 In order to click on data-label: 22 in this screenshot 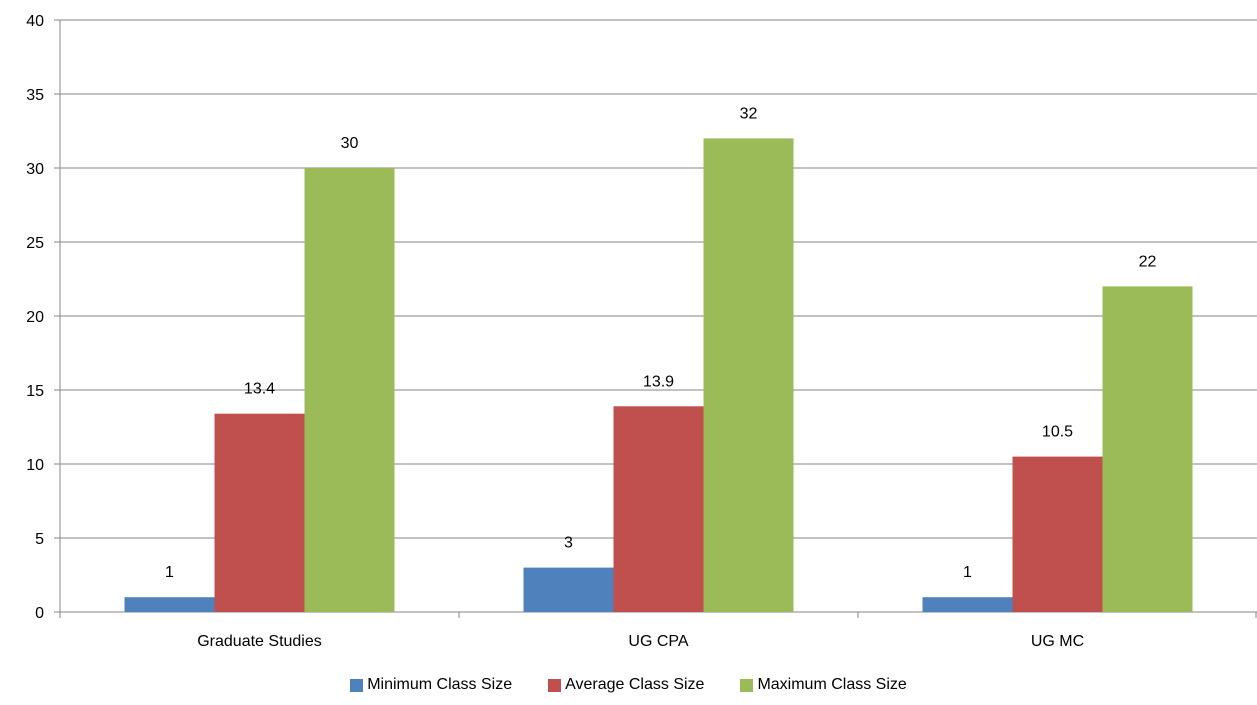, I will do `click(1148, 261)`.